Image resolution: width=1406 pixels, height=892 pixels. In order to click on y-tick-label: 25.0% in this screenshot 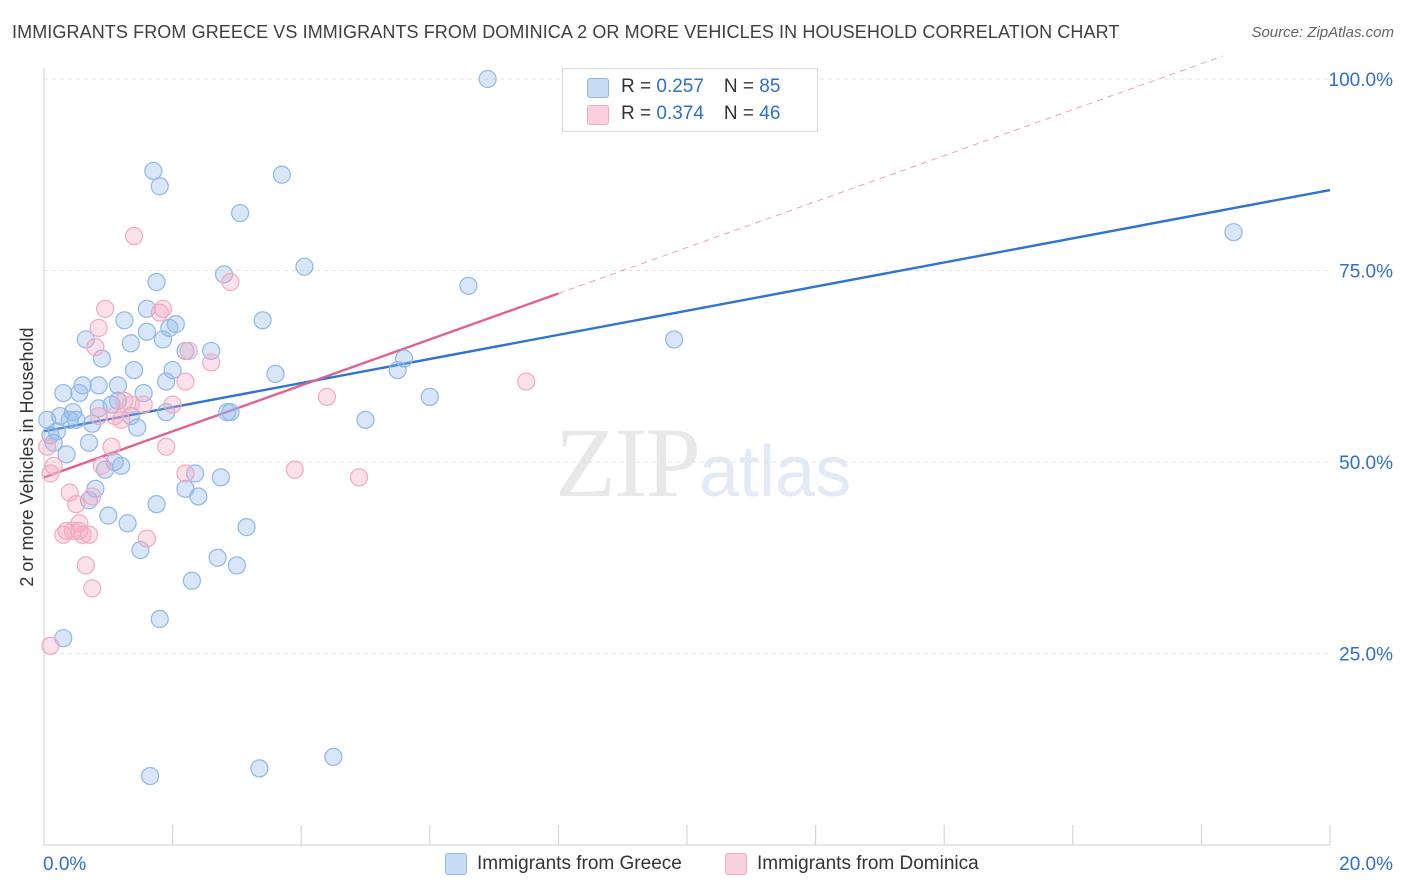, I will do `click(1366, 655)`.